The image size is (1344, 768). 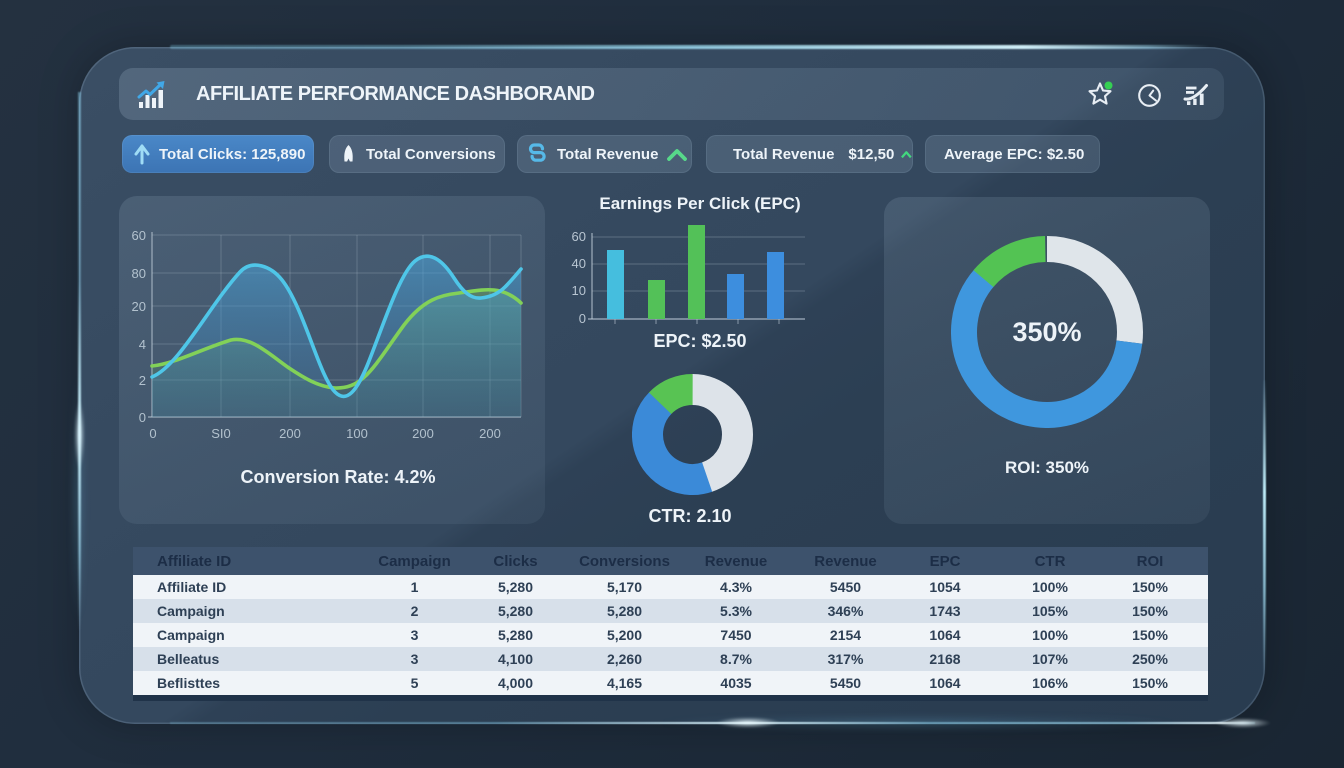 I want to click on svg-text: 40, so click(x=579, y=263).